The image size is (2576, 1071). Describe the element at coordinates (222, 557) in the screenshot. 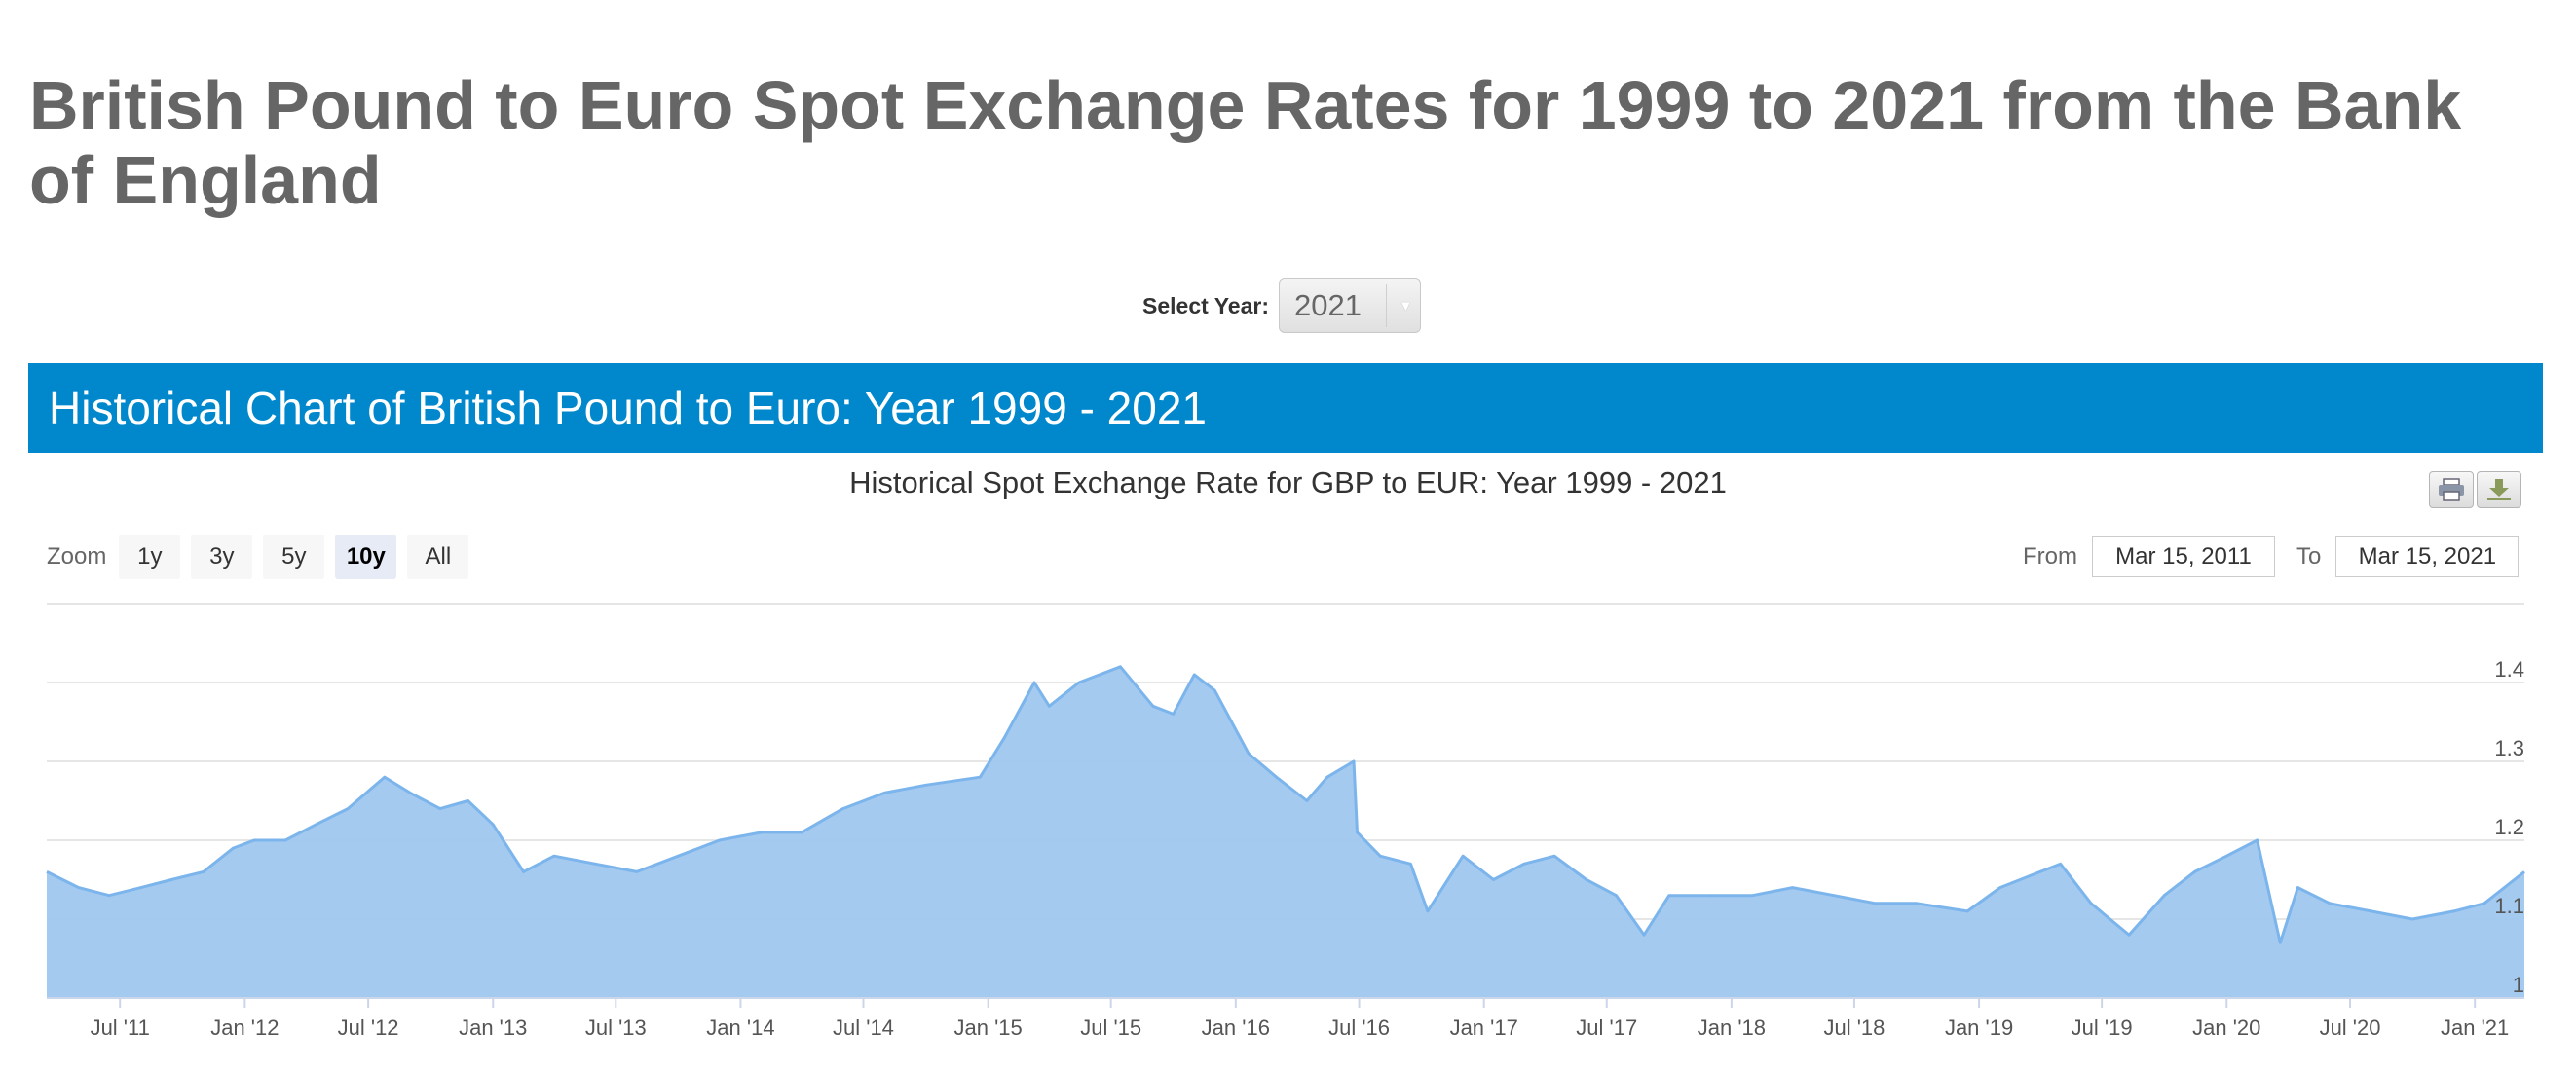

I see `zoom-3y-button: 3y` at that location.